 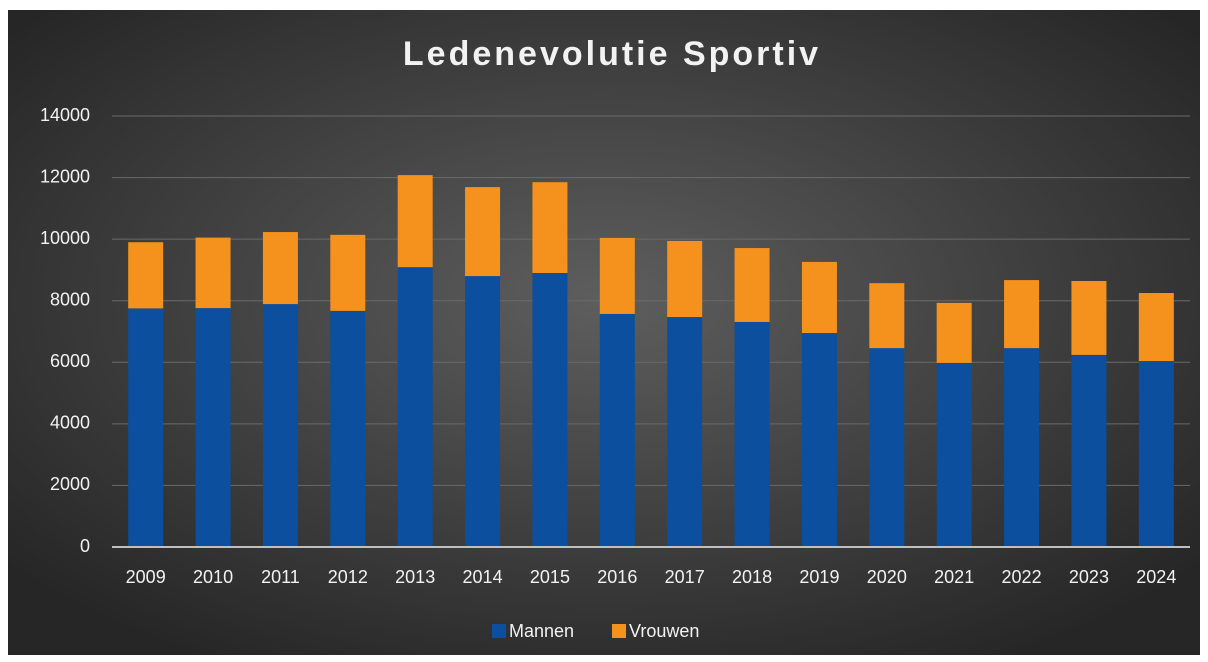 I want to click on y-tick-label: 8000, so click(x=70, y=299).